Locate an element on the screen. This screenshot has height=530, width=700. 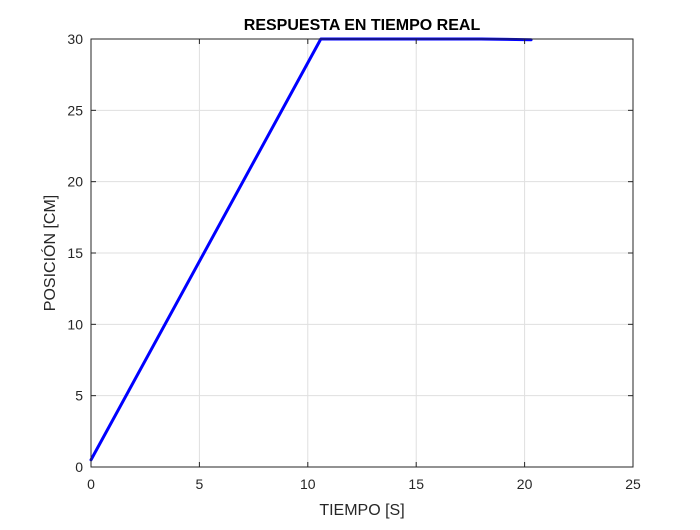
y-tick-label: 30 is located at coordinates (75, 39).